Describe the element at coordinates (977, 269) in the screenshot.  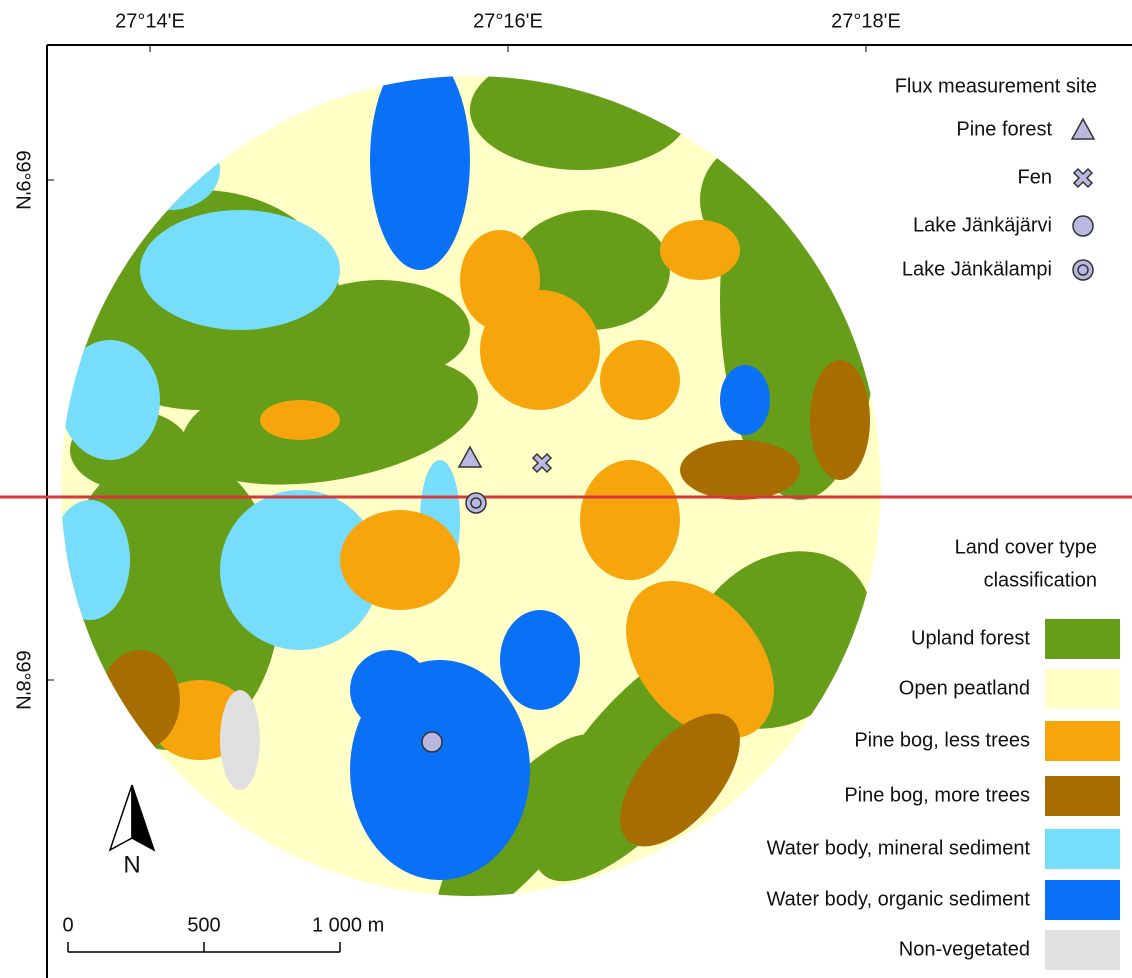
I see `site-legend-label: Lake Jänkälampi` at that location.